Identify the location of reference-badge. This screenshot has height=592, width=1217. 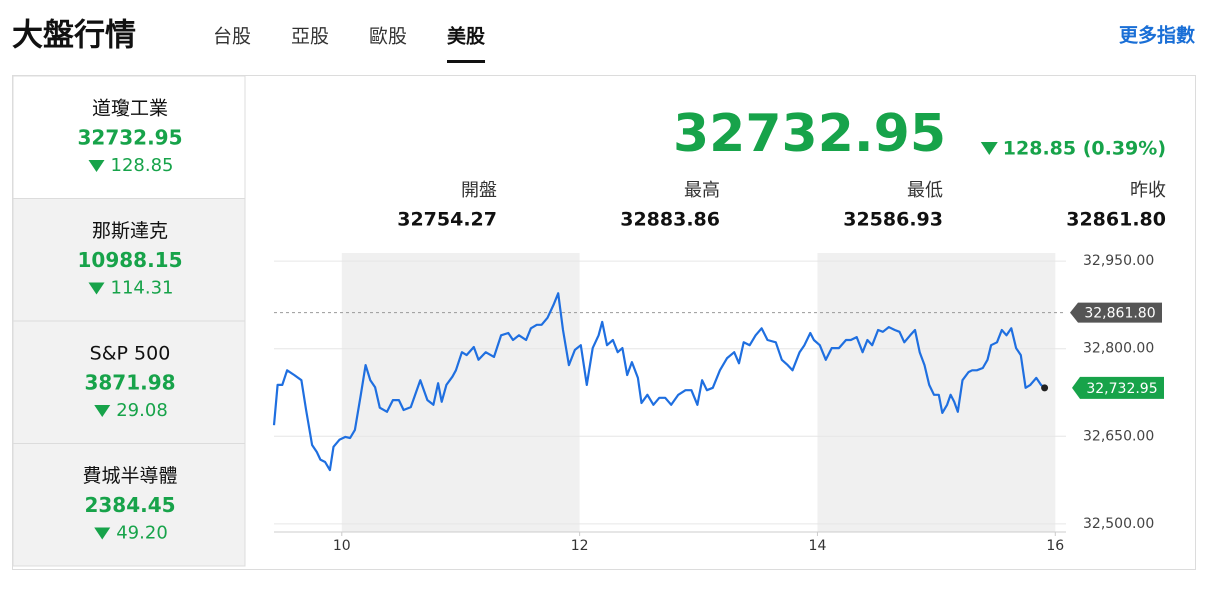
(1116, 312).